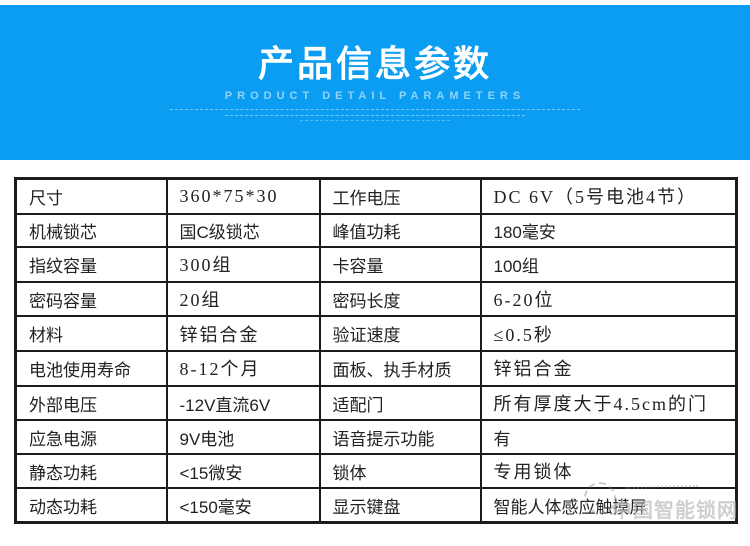  What do you see at coordinates (400, 196) in the screenshot?
I see `spec-label-cell: 工作电压` at bounding box center [400, 196].